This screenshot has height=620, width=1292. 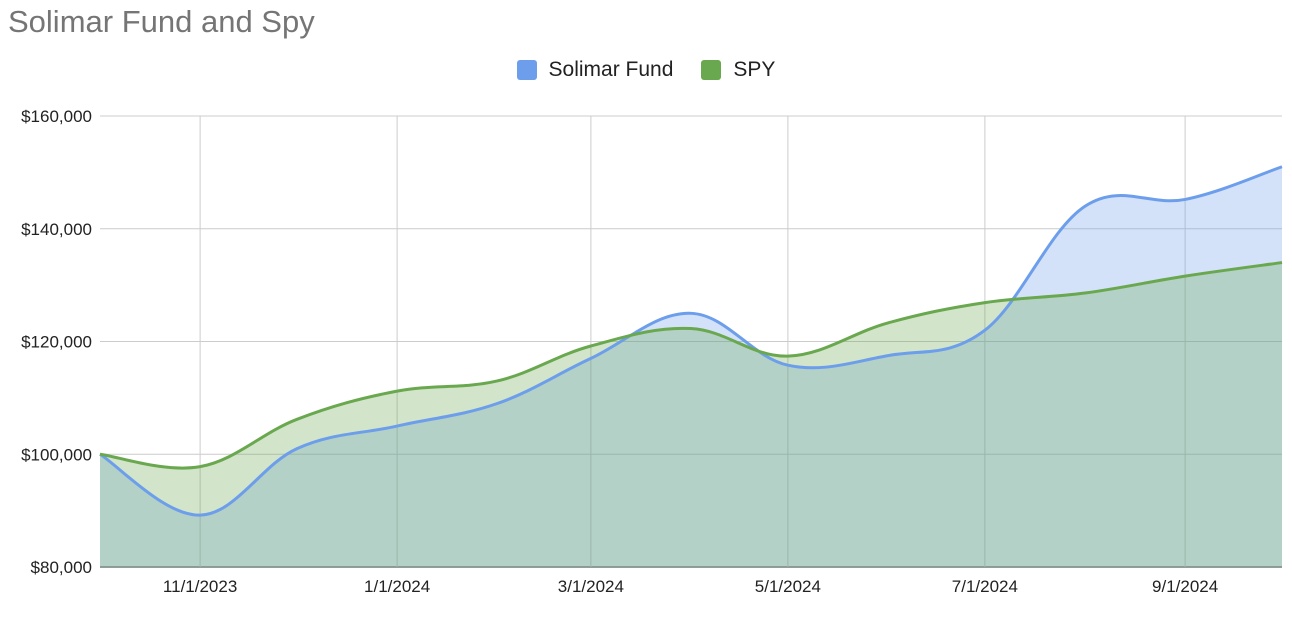 I want to click on legend-item-spy: SPY, so click(x=738, y=70).